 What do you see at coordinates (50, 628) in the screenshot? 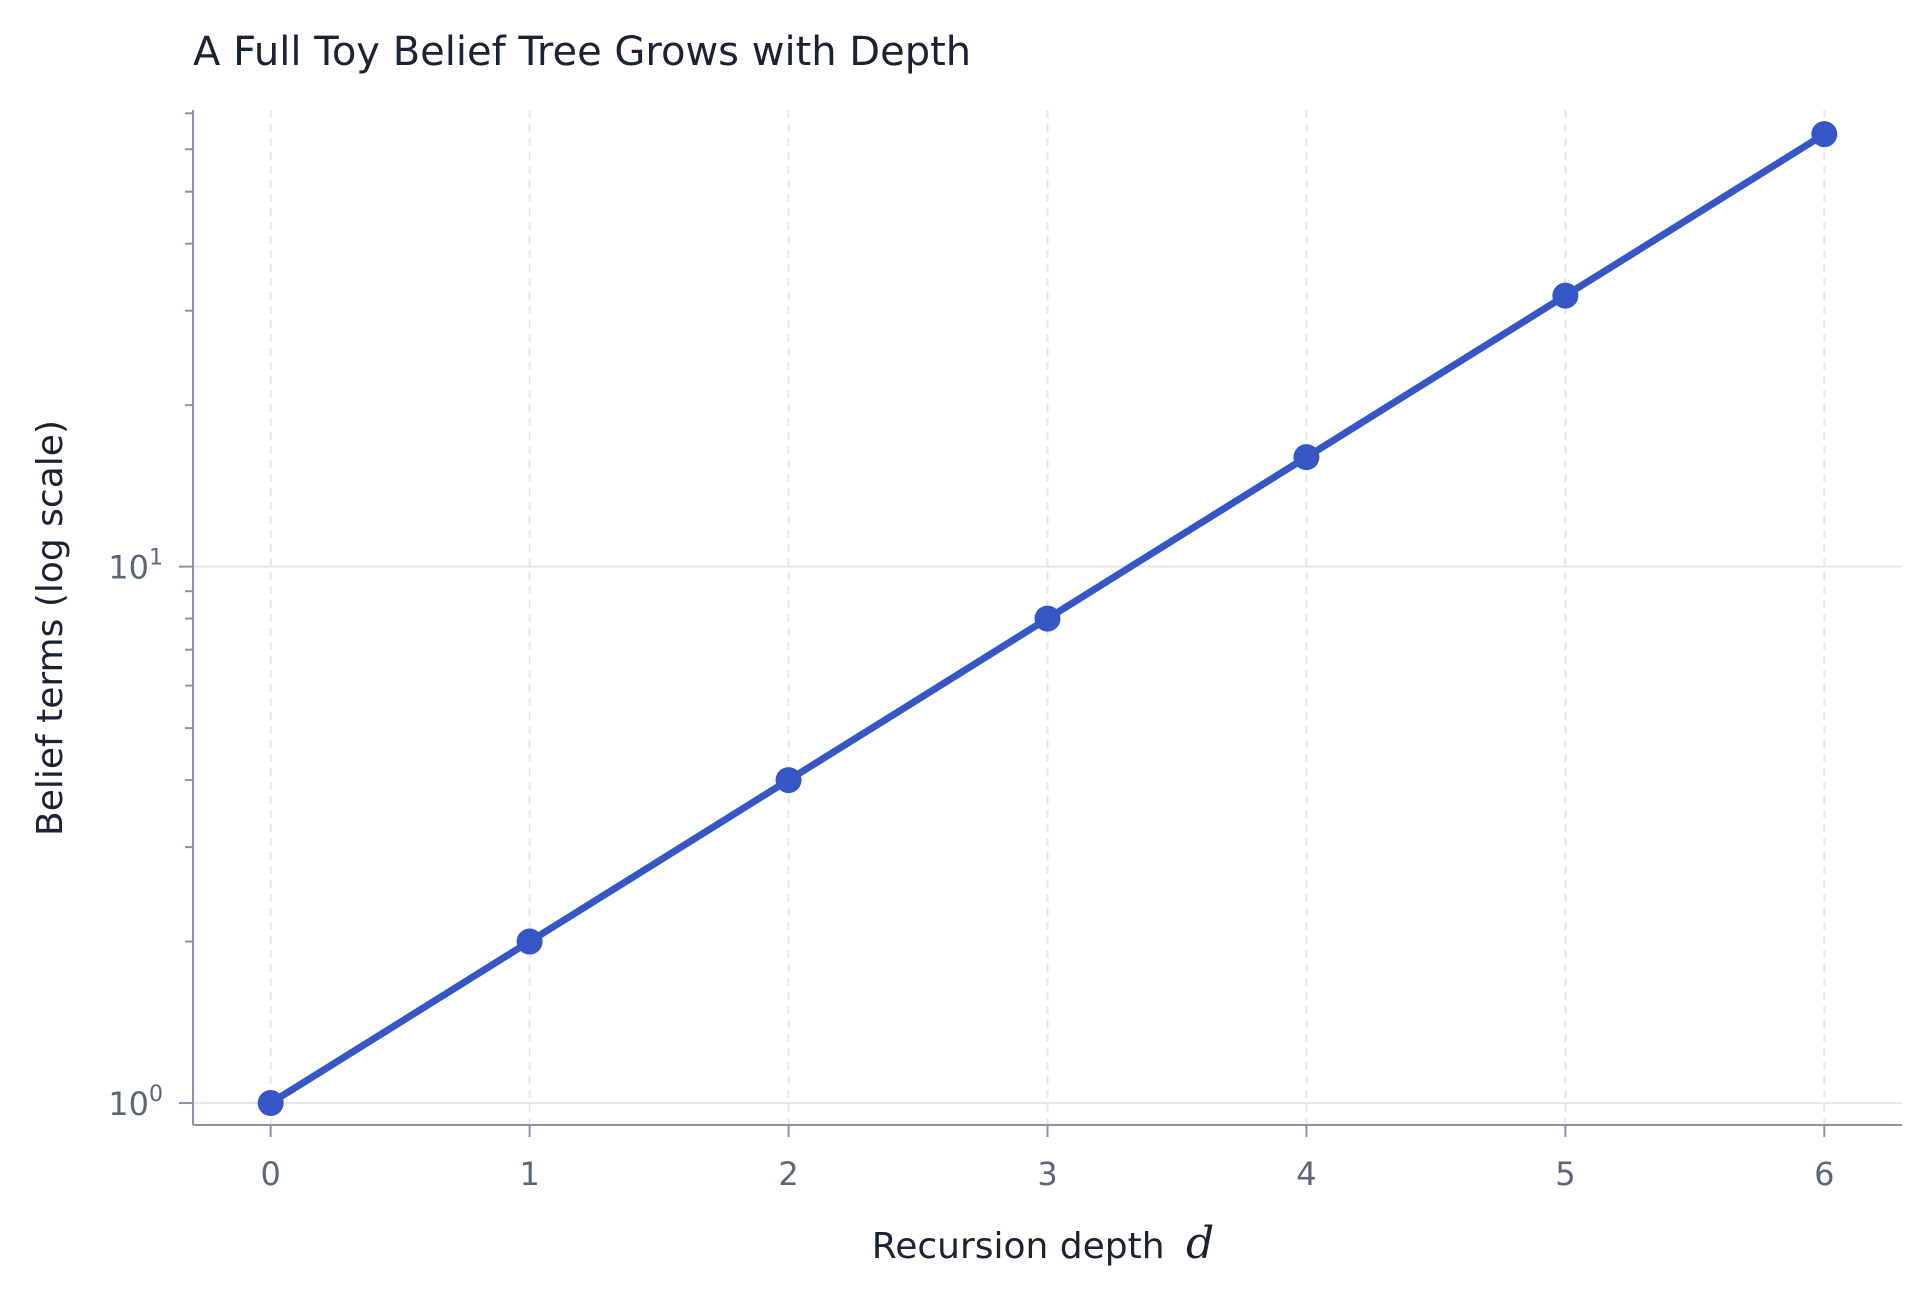
I see `y-axis-label: Belief terms (log scale)` at bounding box center [50, 628].